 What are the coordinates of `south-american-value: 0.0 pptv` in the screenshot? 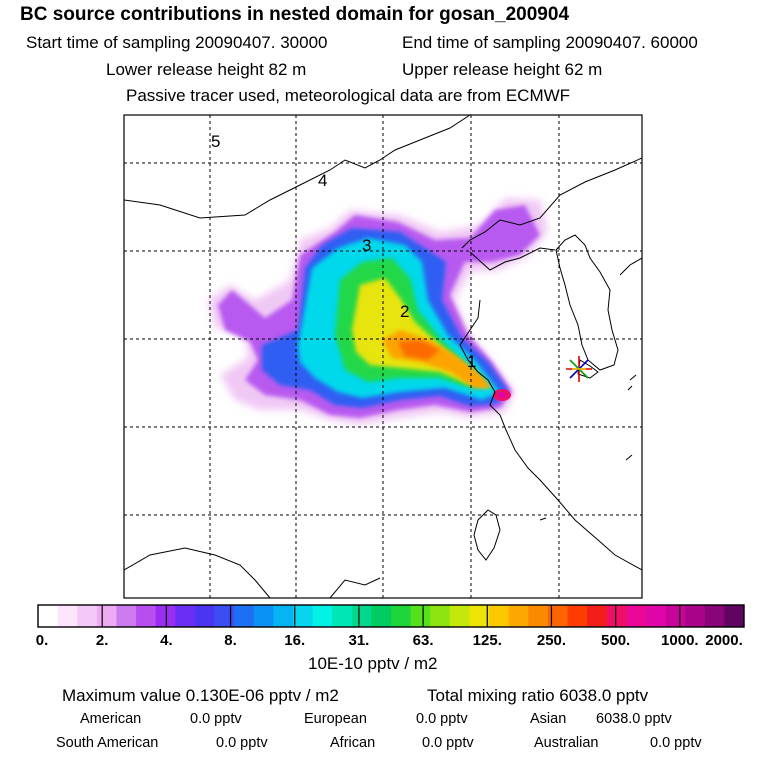 It's located at (242, 743).